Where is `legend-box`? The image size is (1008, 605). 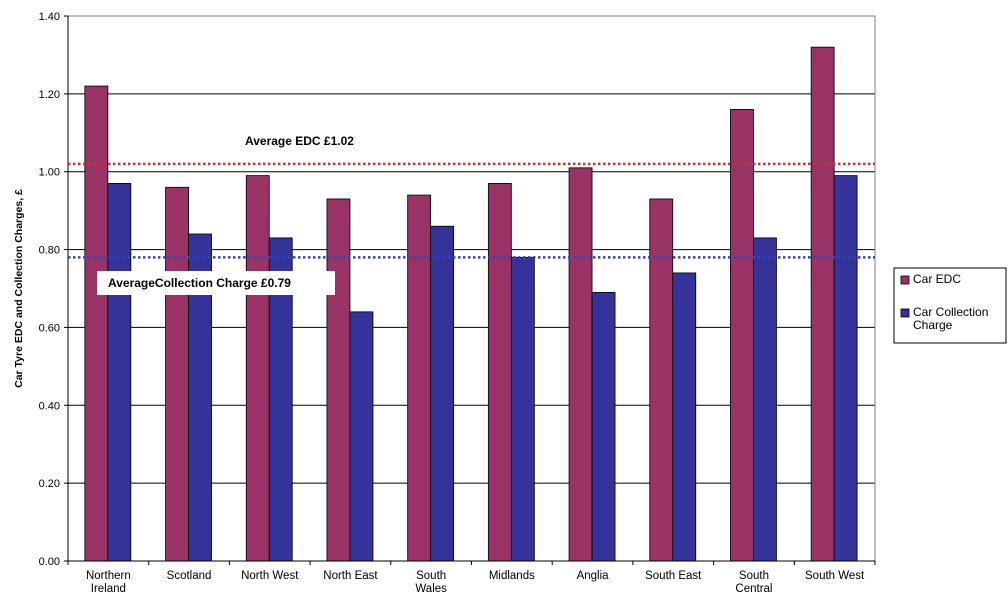
legend-box is located at coordinates (950, 305).